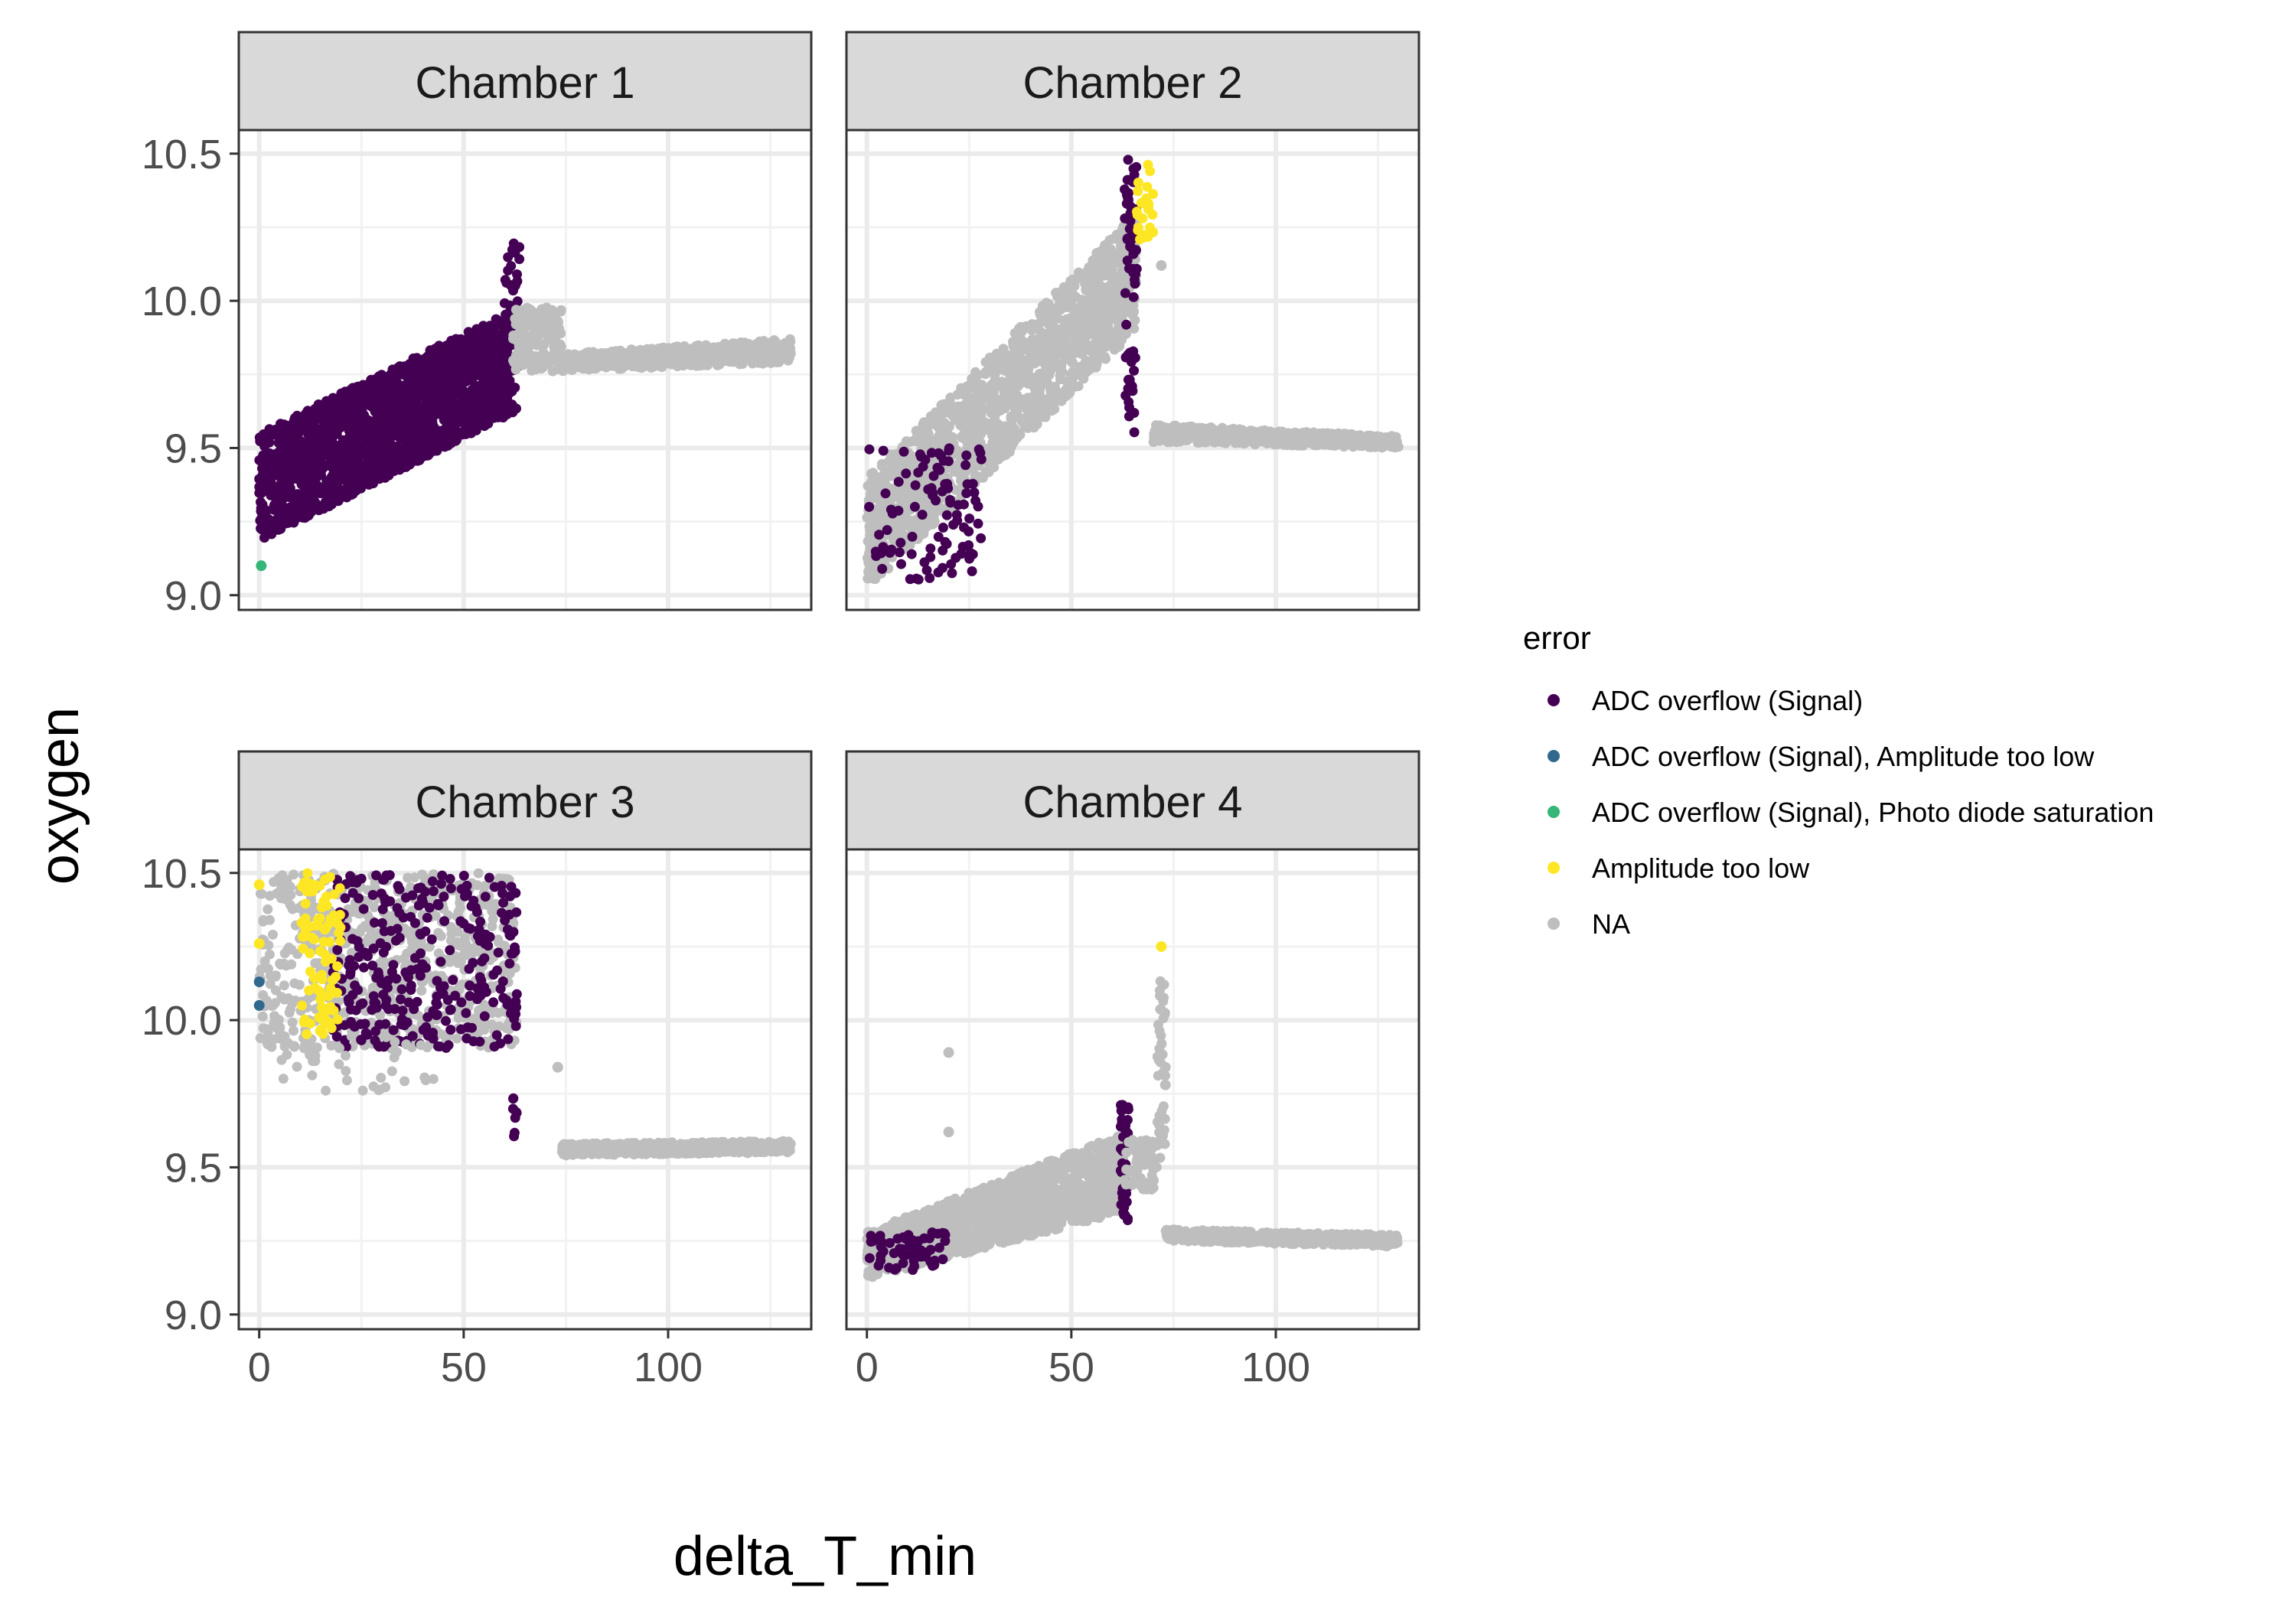 The image size is (2296, 1607). I want to click on panel-chamber-3: Chamber 39.09.510.010.50 50 100, so click(477, 1070).